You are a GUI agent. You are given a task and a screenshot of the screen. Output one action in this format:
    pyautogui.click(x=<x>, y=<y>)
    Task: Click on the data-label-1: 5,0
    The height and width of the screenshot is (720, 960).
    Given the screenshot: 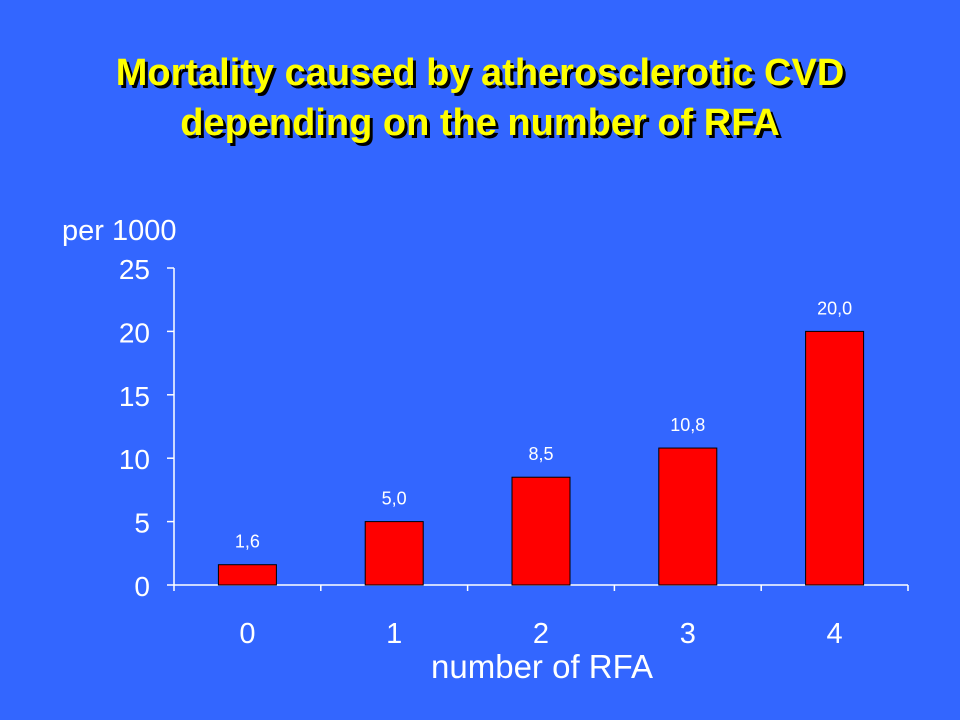 What is the action you would take?
    pyautogui.click(x=394, y=499)
    